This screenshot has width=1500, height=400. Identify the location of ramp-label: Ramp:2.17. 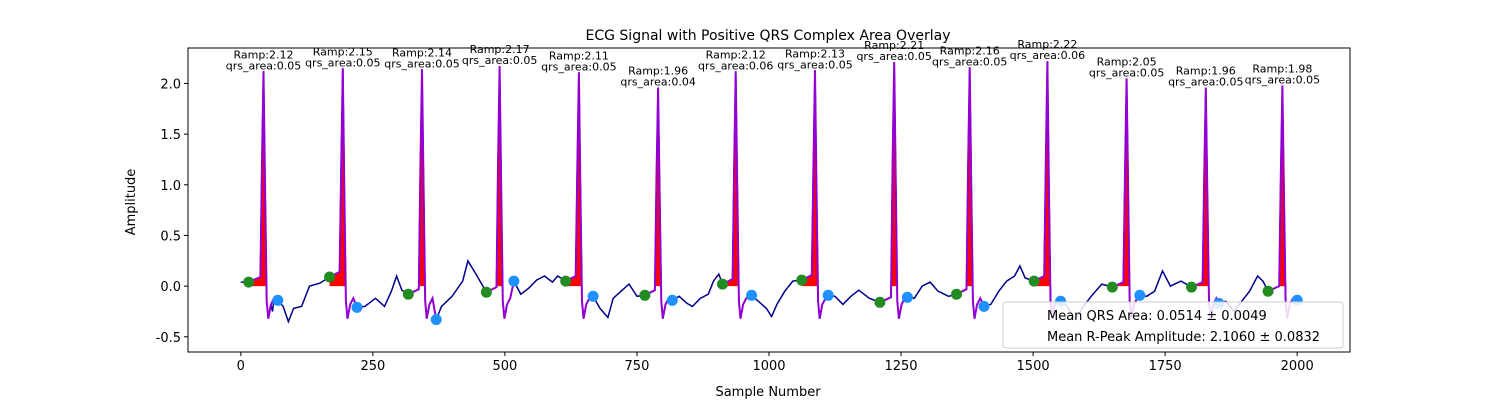
(500, 49).